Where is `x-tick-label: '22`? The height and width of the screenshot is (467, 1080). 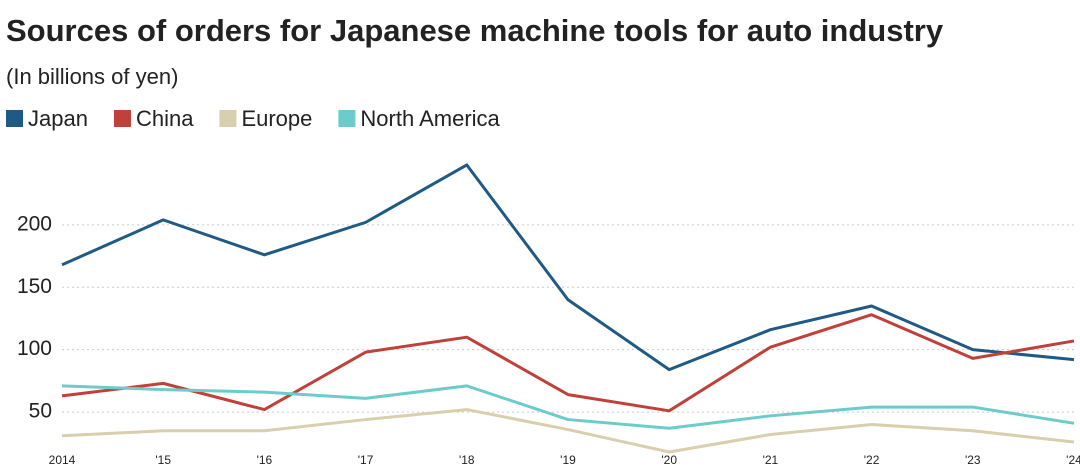
x-tick-label: '22 is located at coordinates (872, 460).